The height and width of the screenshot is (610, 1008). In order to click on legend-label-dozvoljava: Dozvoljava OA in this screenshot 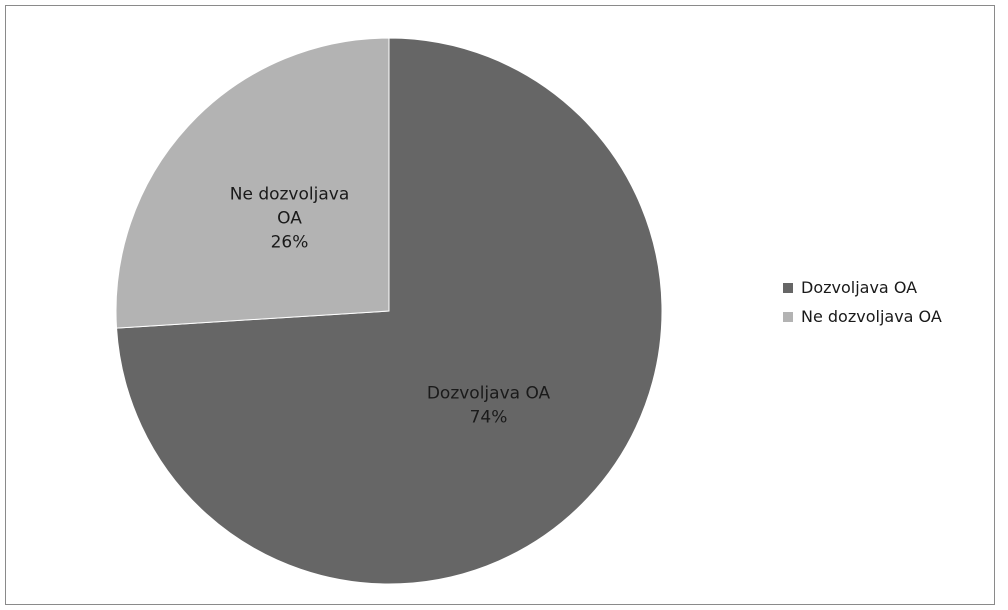, I will do `click(859, 287)`.